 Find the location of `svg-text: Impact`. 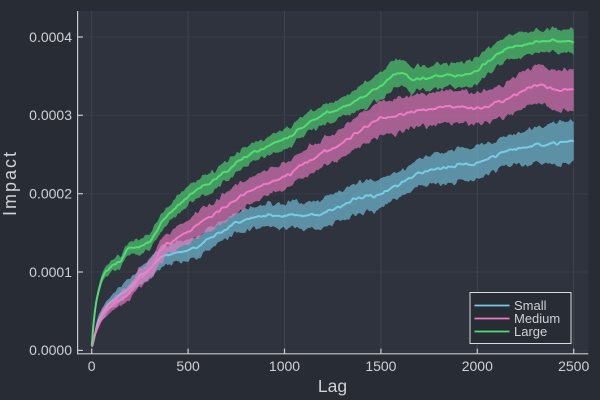

svg-text: Impact is located at coordinates (10, 183).